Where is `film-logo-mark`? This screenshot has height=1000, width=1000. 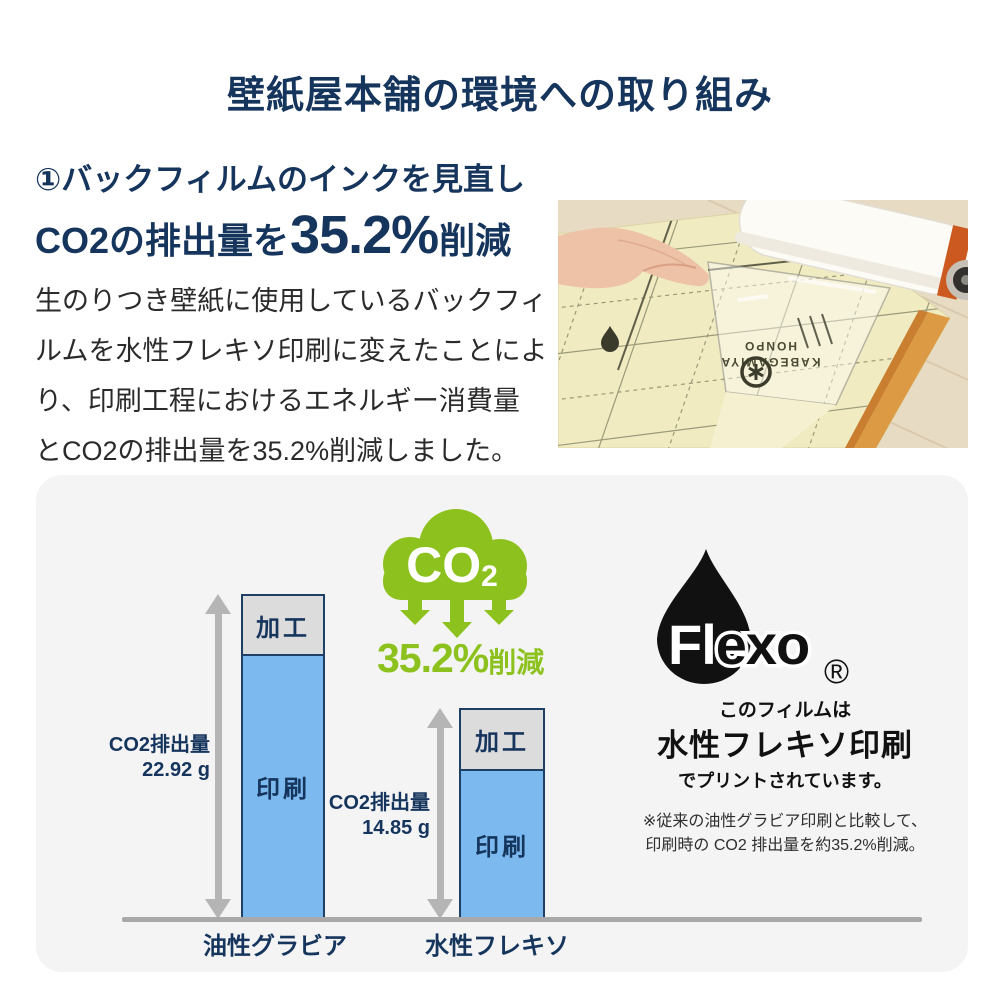 film-logo-mark is located at coordinates (756, 372).